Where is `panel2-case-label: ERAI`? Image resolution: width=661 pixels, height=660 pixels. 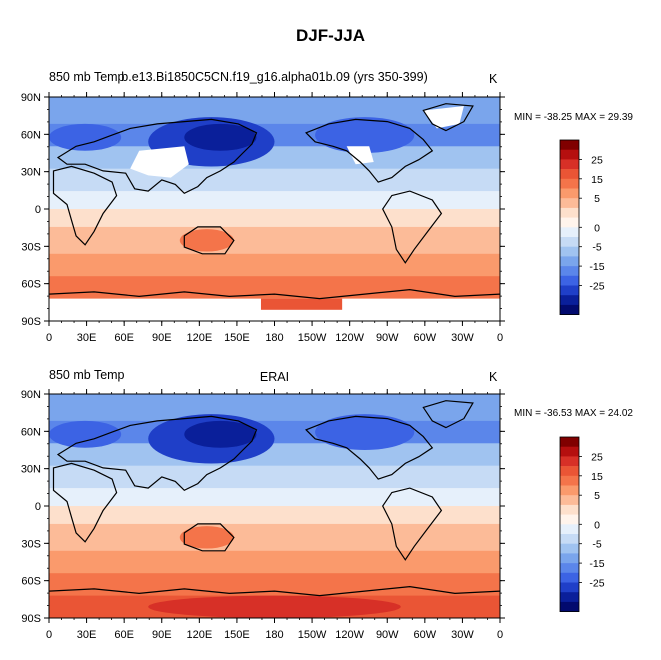
panel2-case-label: ERAI is located at coordinates (274, 377).